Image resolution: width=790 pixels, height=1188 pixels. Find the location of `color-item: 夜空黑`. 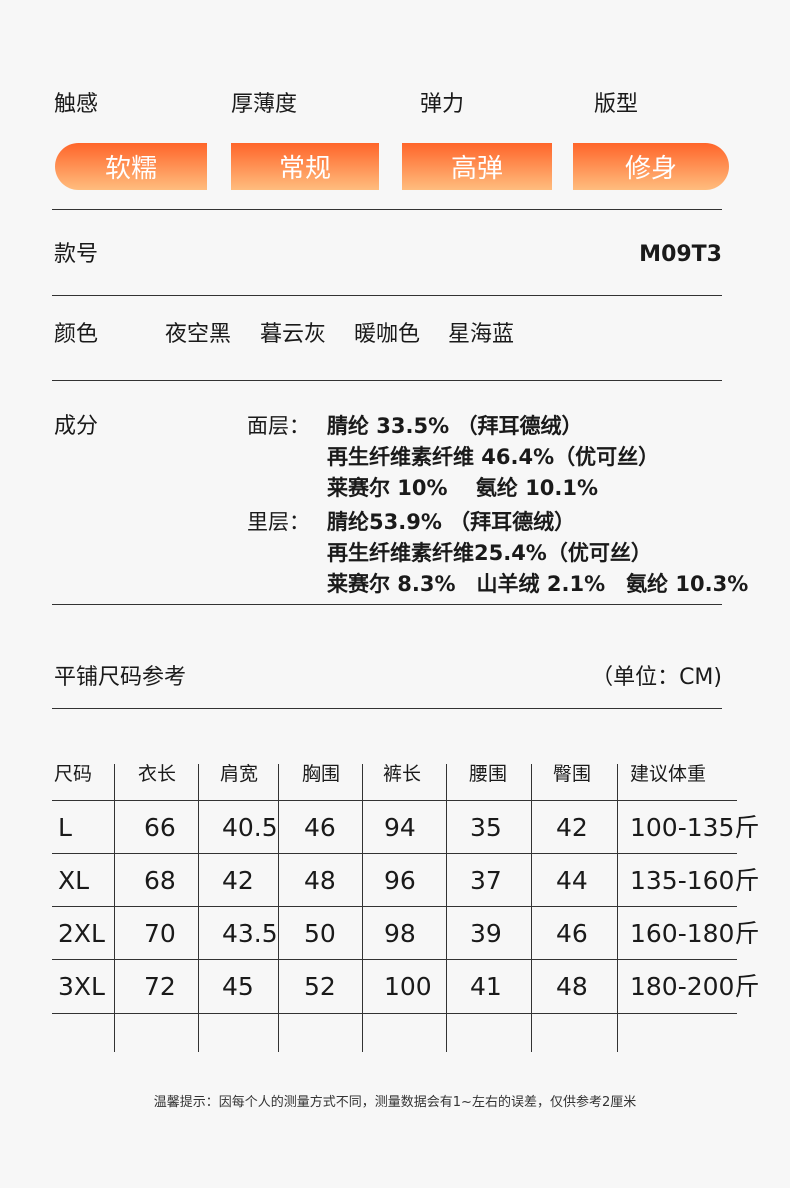

color-item: 夜空黑 is located at coordinates (198, 334).